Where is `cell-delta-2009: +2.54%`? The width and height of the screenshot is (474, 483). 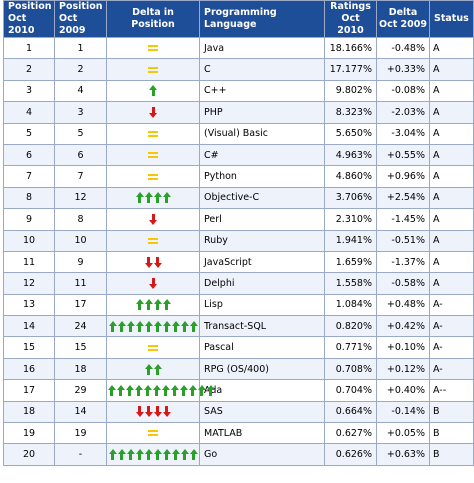 cell-delta-2009: +2.54% is located at coordinates (403, 198).